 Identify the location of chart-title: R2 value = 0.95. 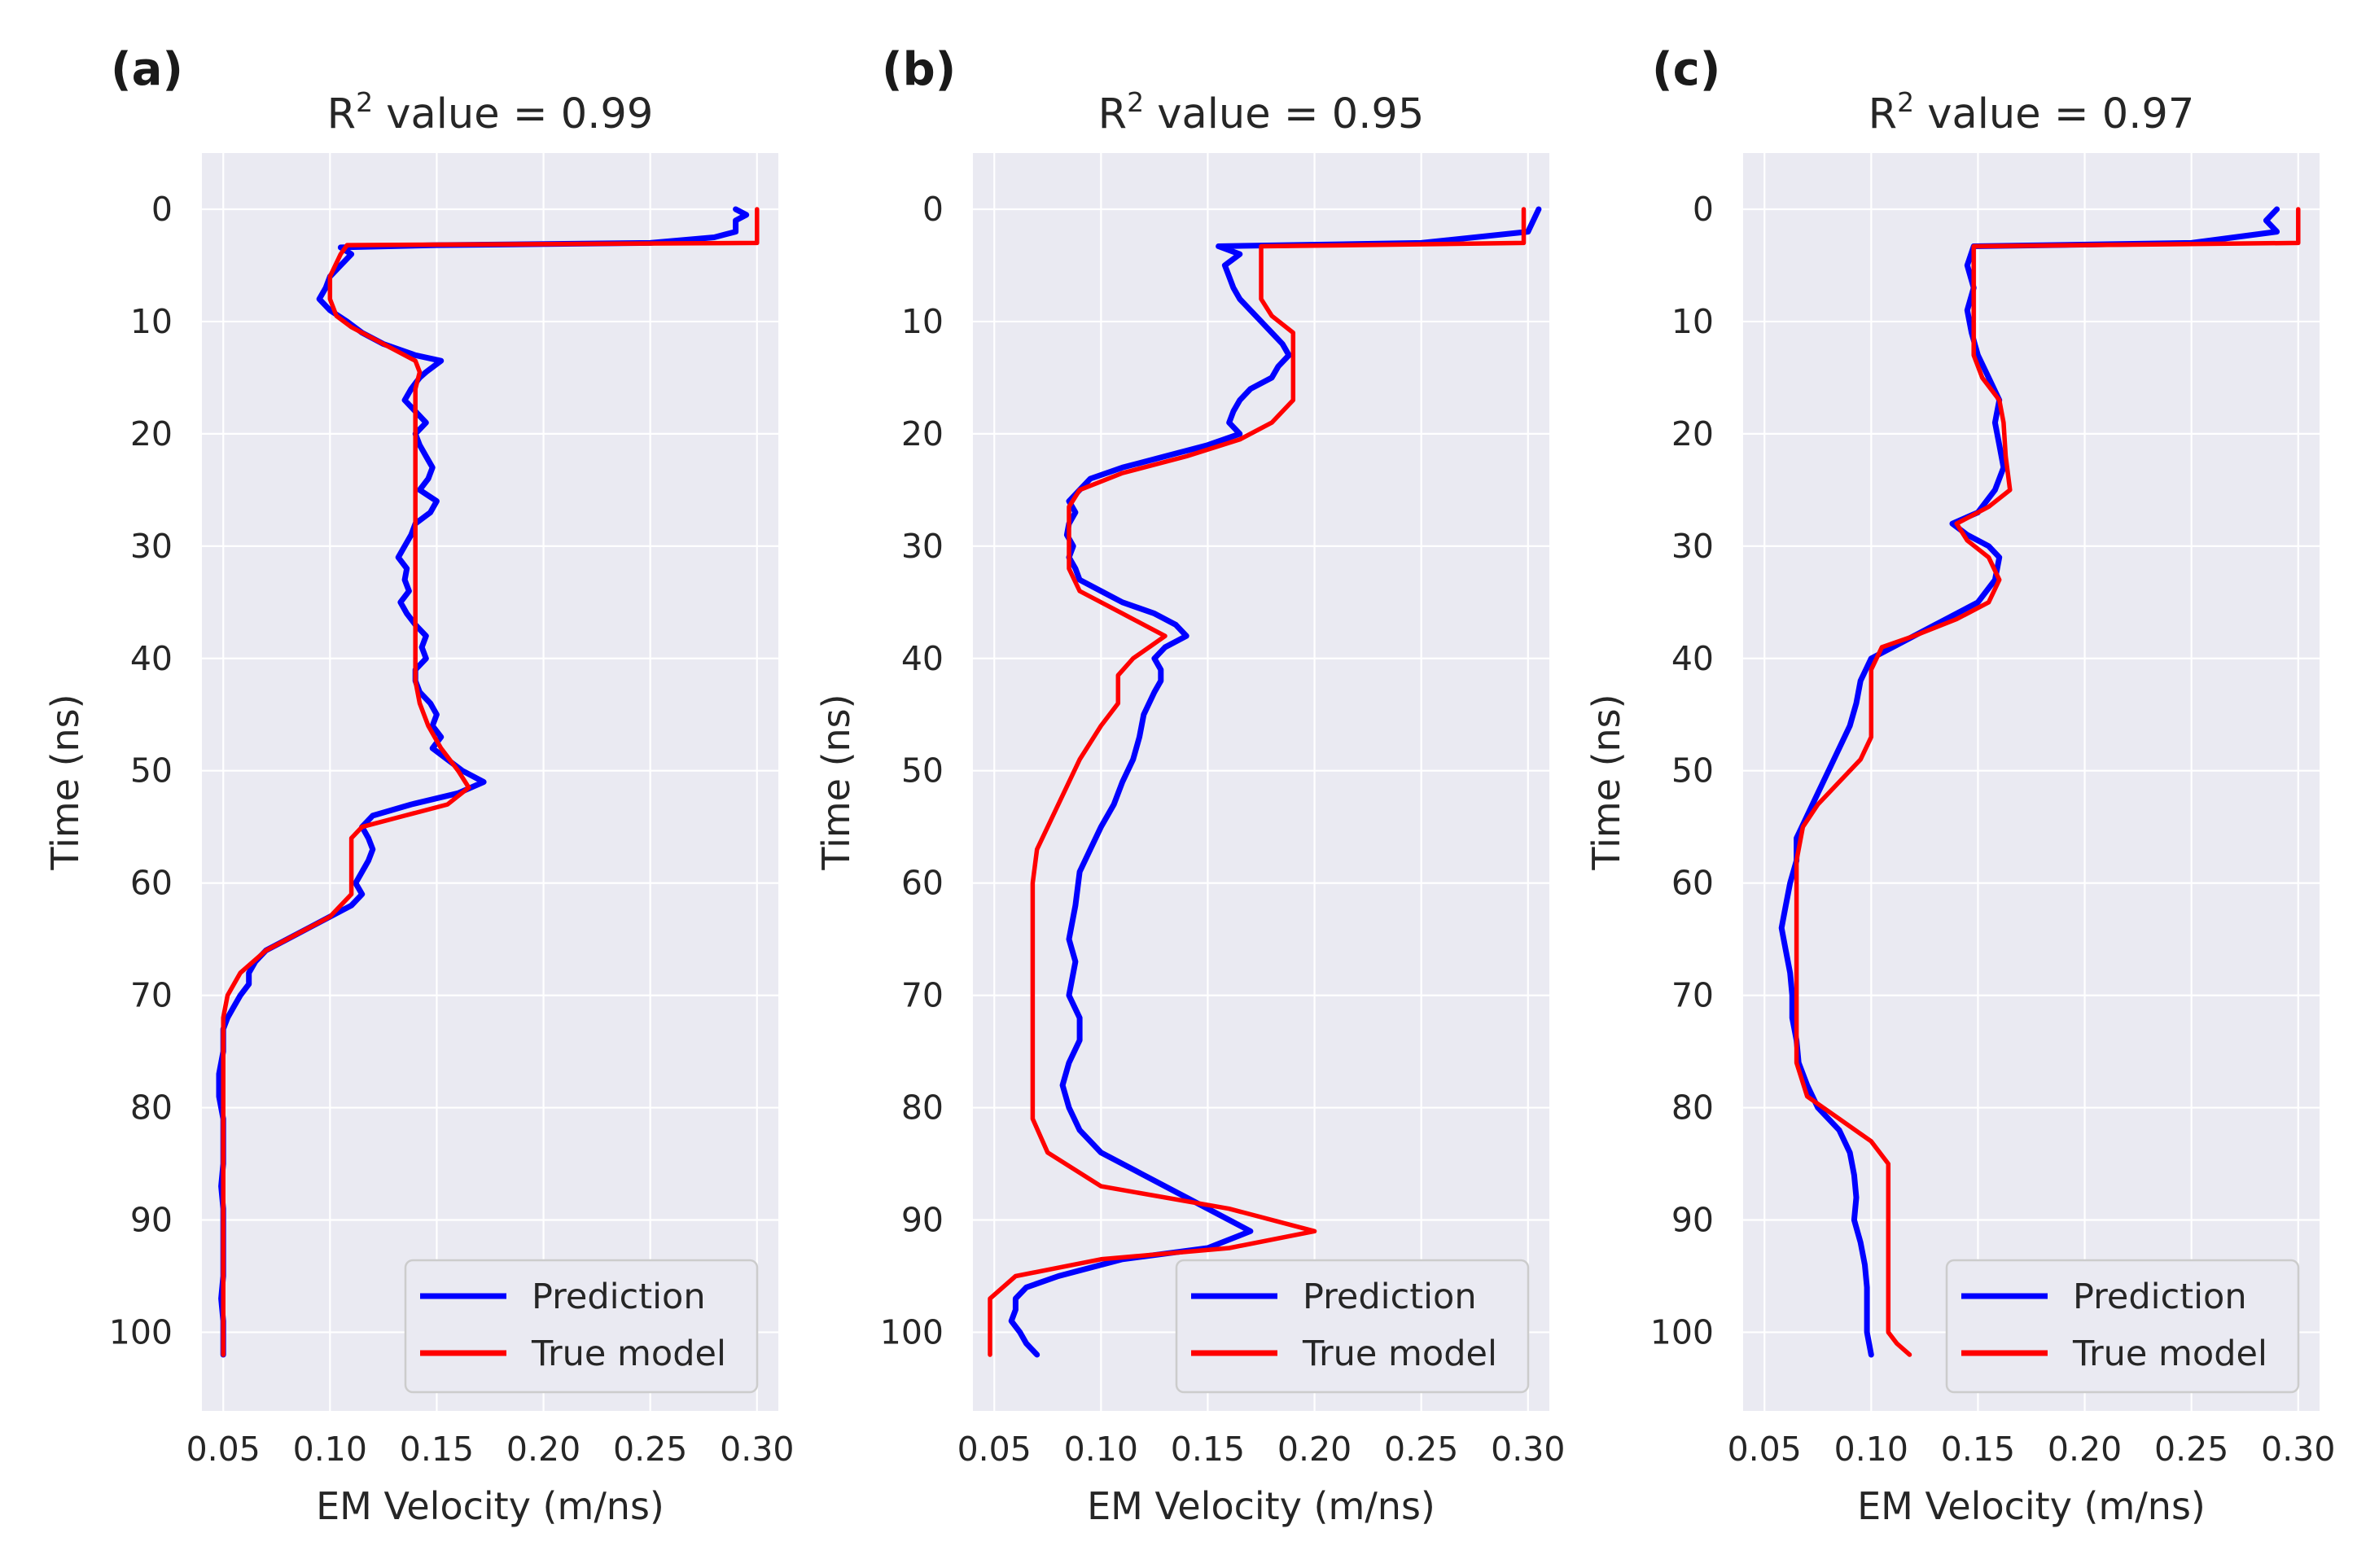
(1261, 112).